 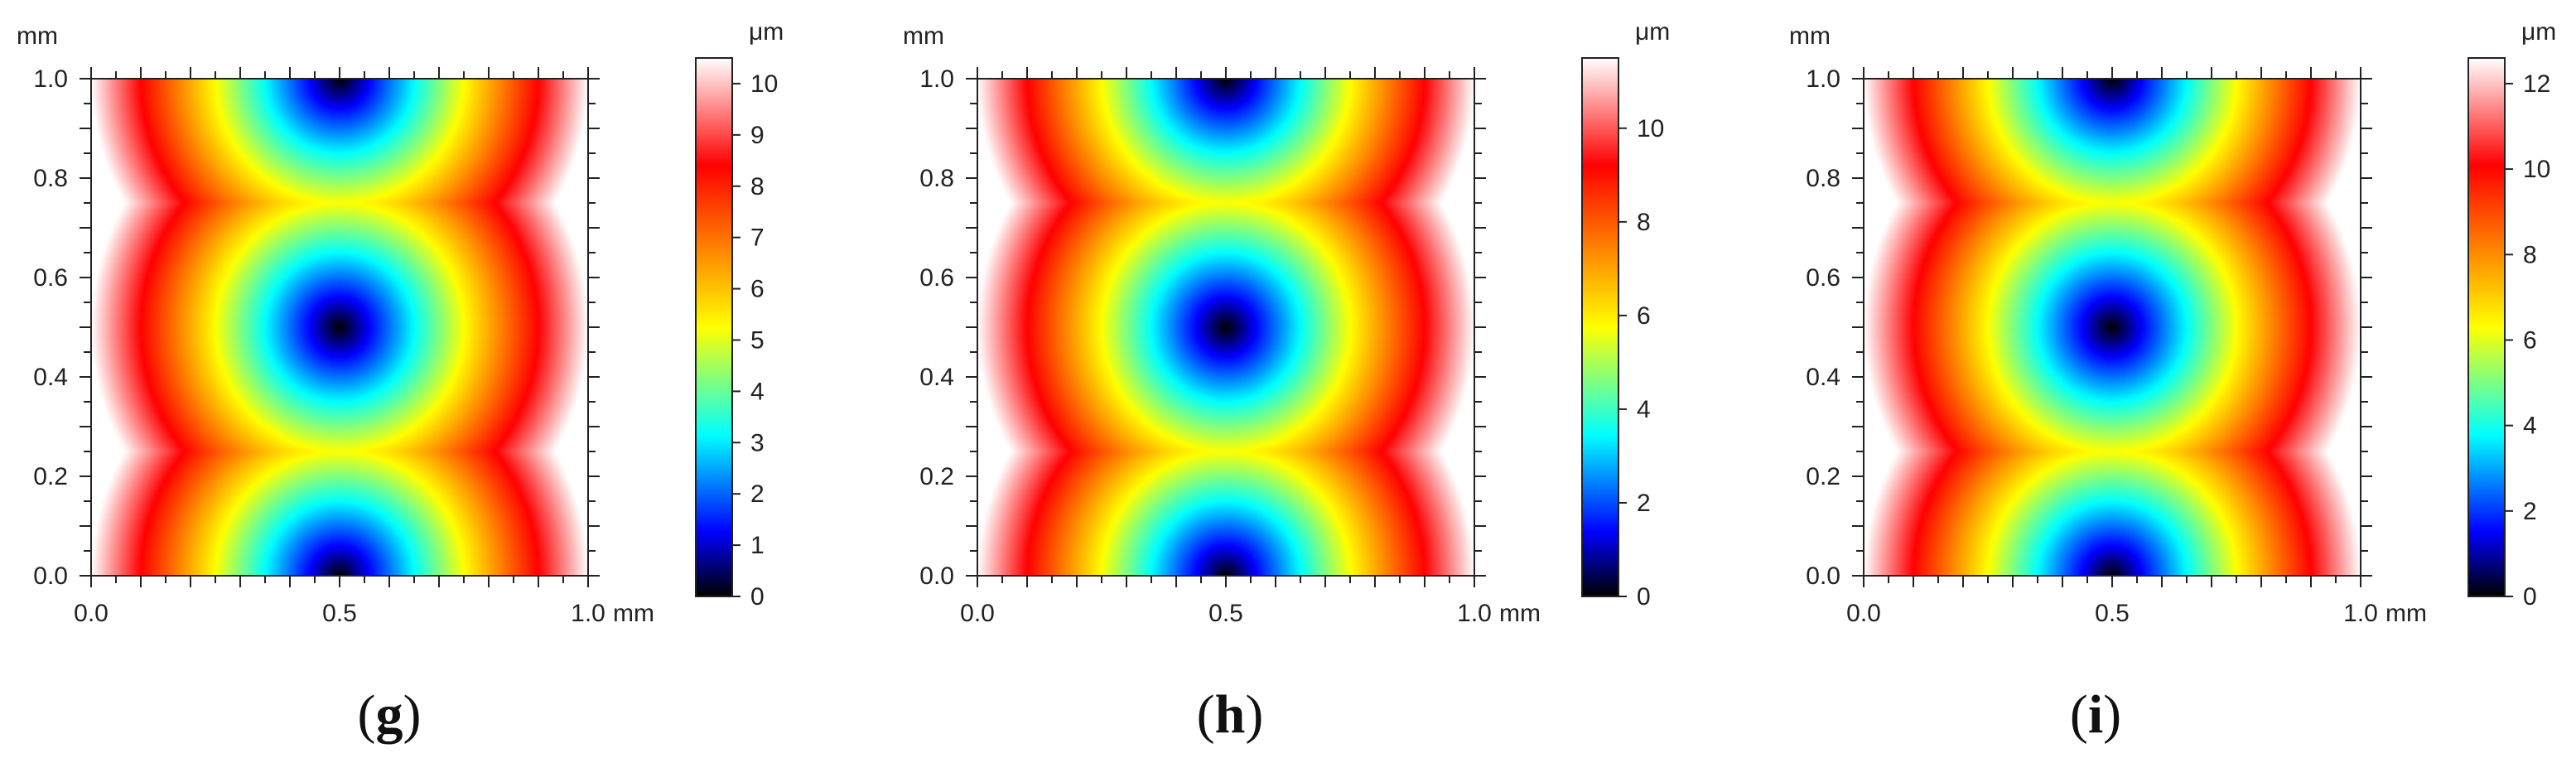 I want to click on panel-h-label: (h), so click(x=1230, y=714).